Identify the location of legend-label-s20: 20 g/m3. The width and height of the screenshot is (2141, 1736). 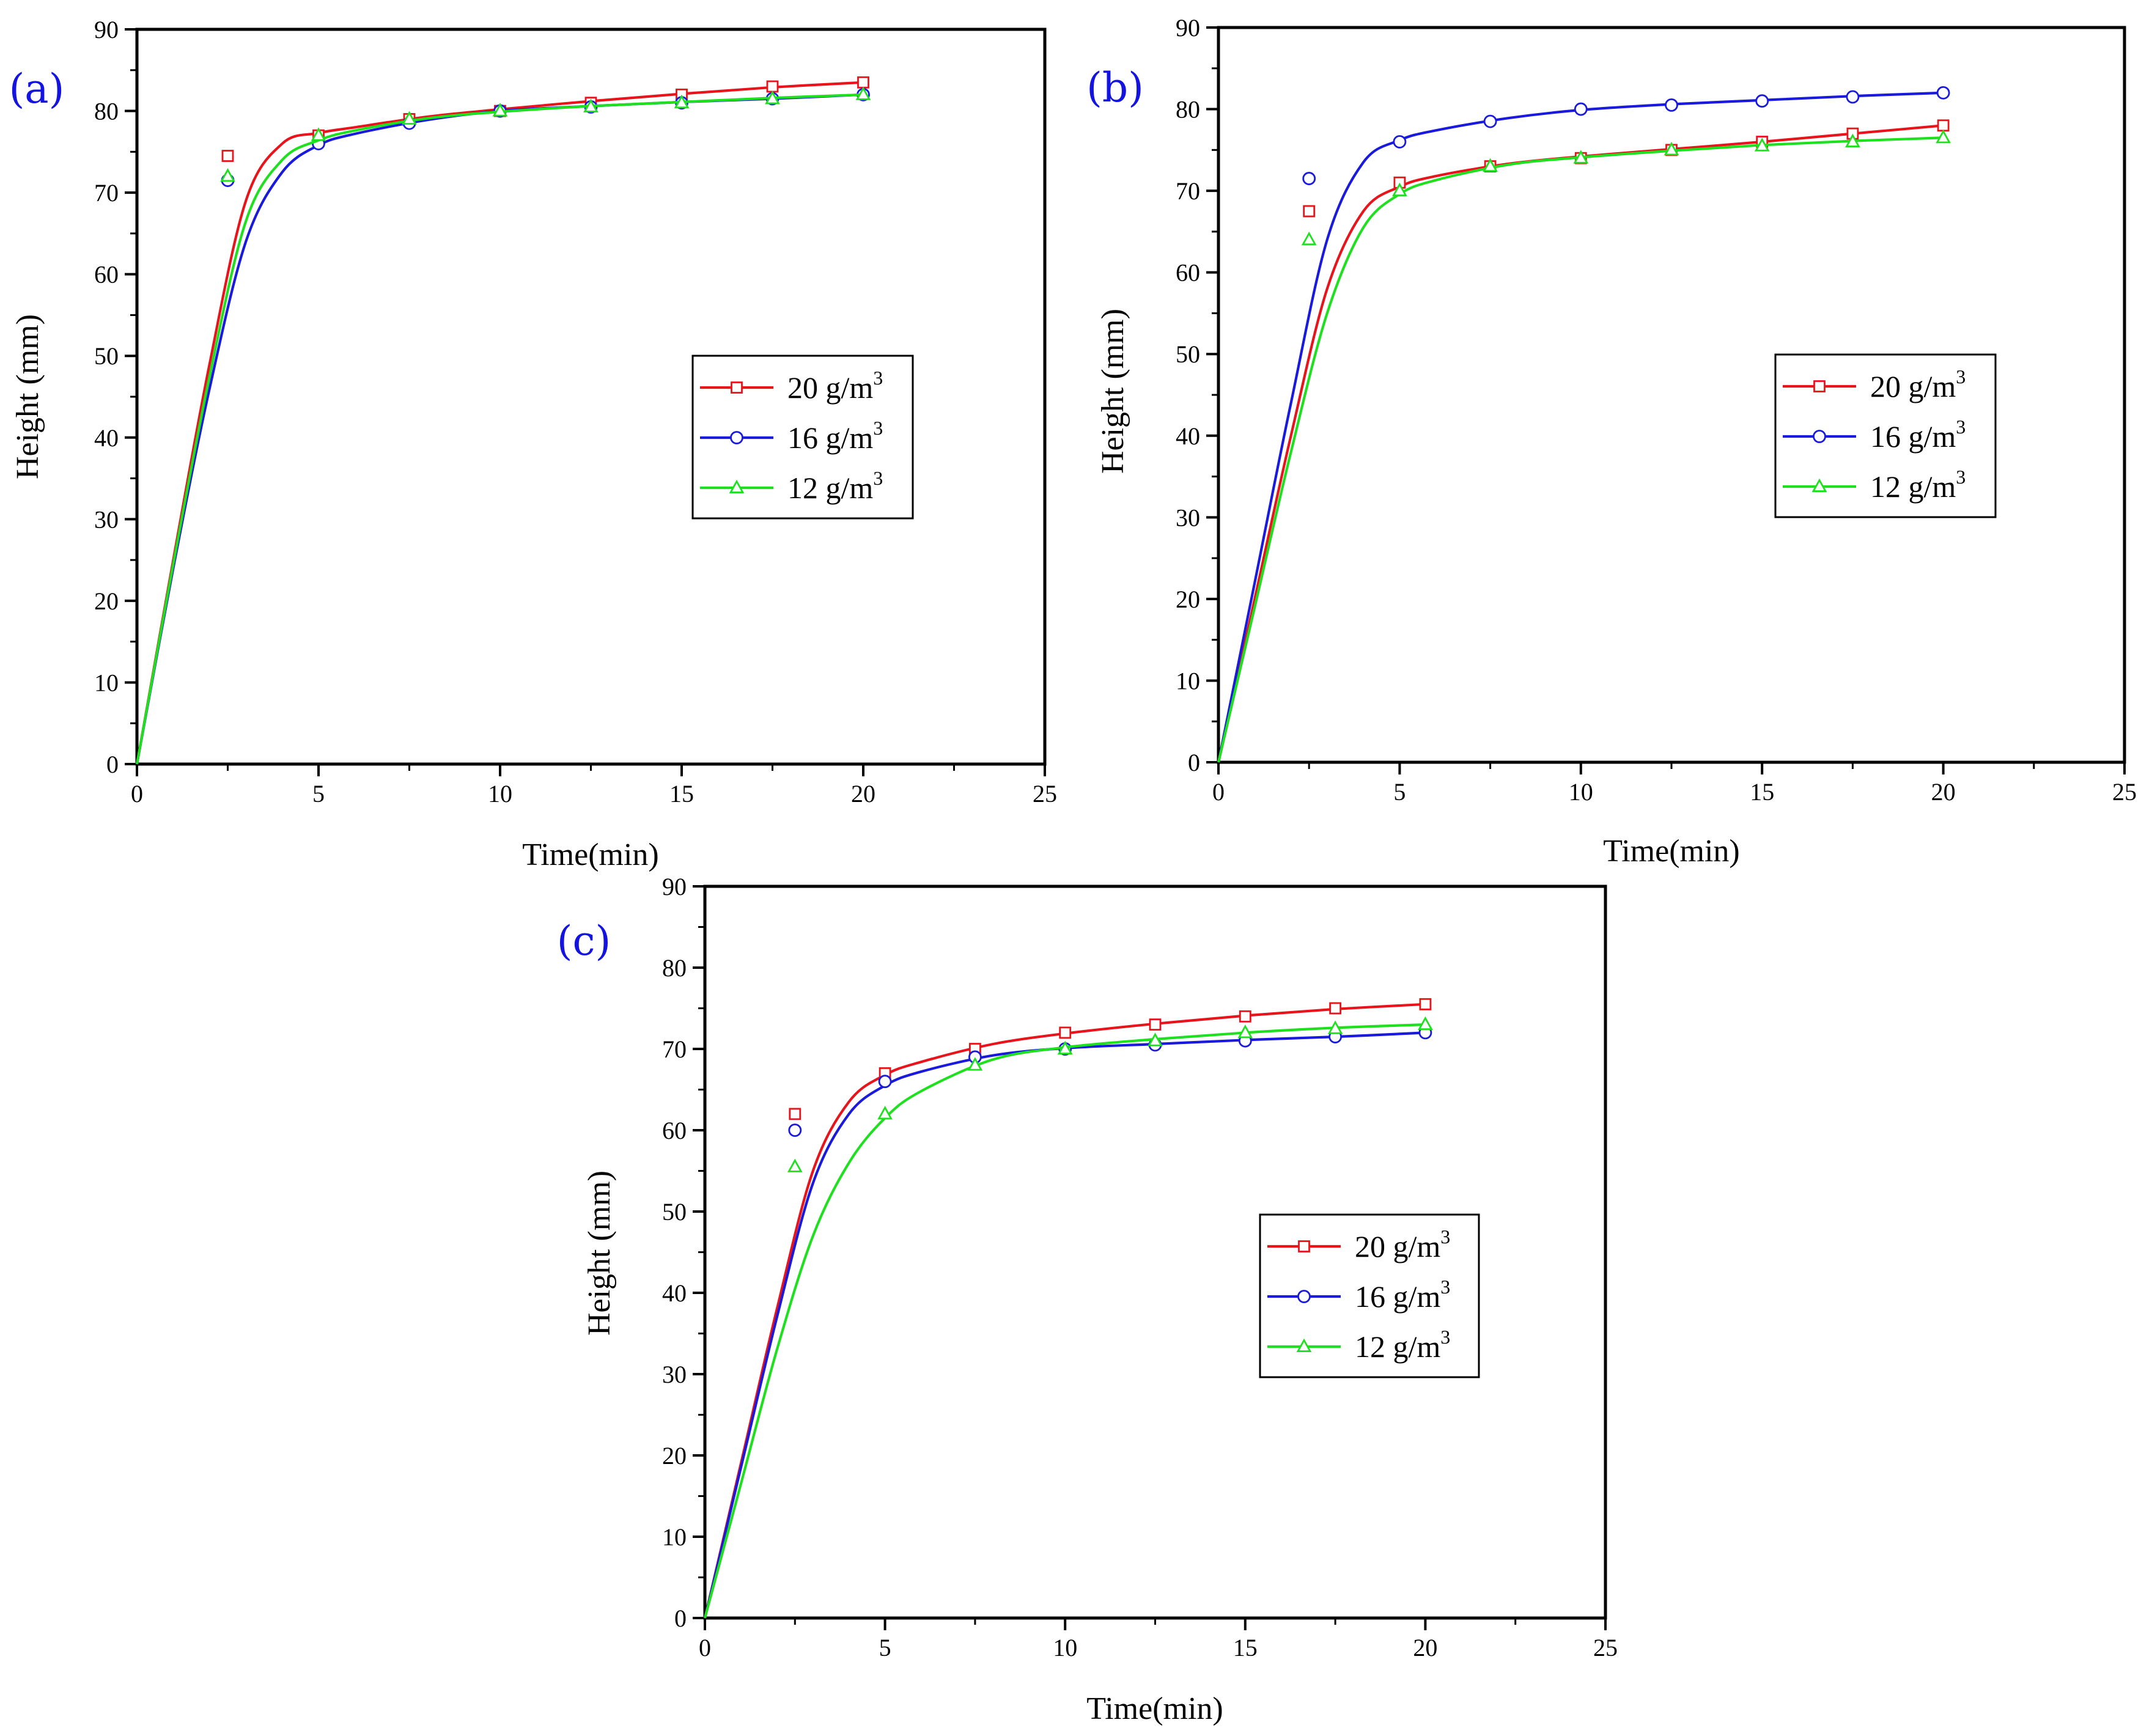
(1918, 384).